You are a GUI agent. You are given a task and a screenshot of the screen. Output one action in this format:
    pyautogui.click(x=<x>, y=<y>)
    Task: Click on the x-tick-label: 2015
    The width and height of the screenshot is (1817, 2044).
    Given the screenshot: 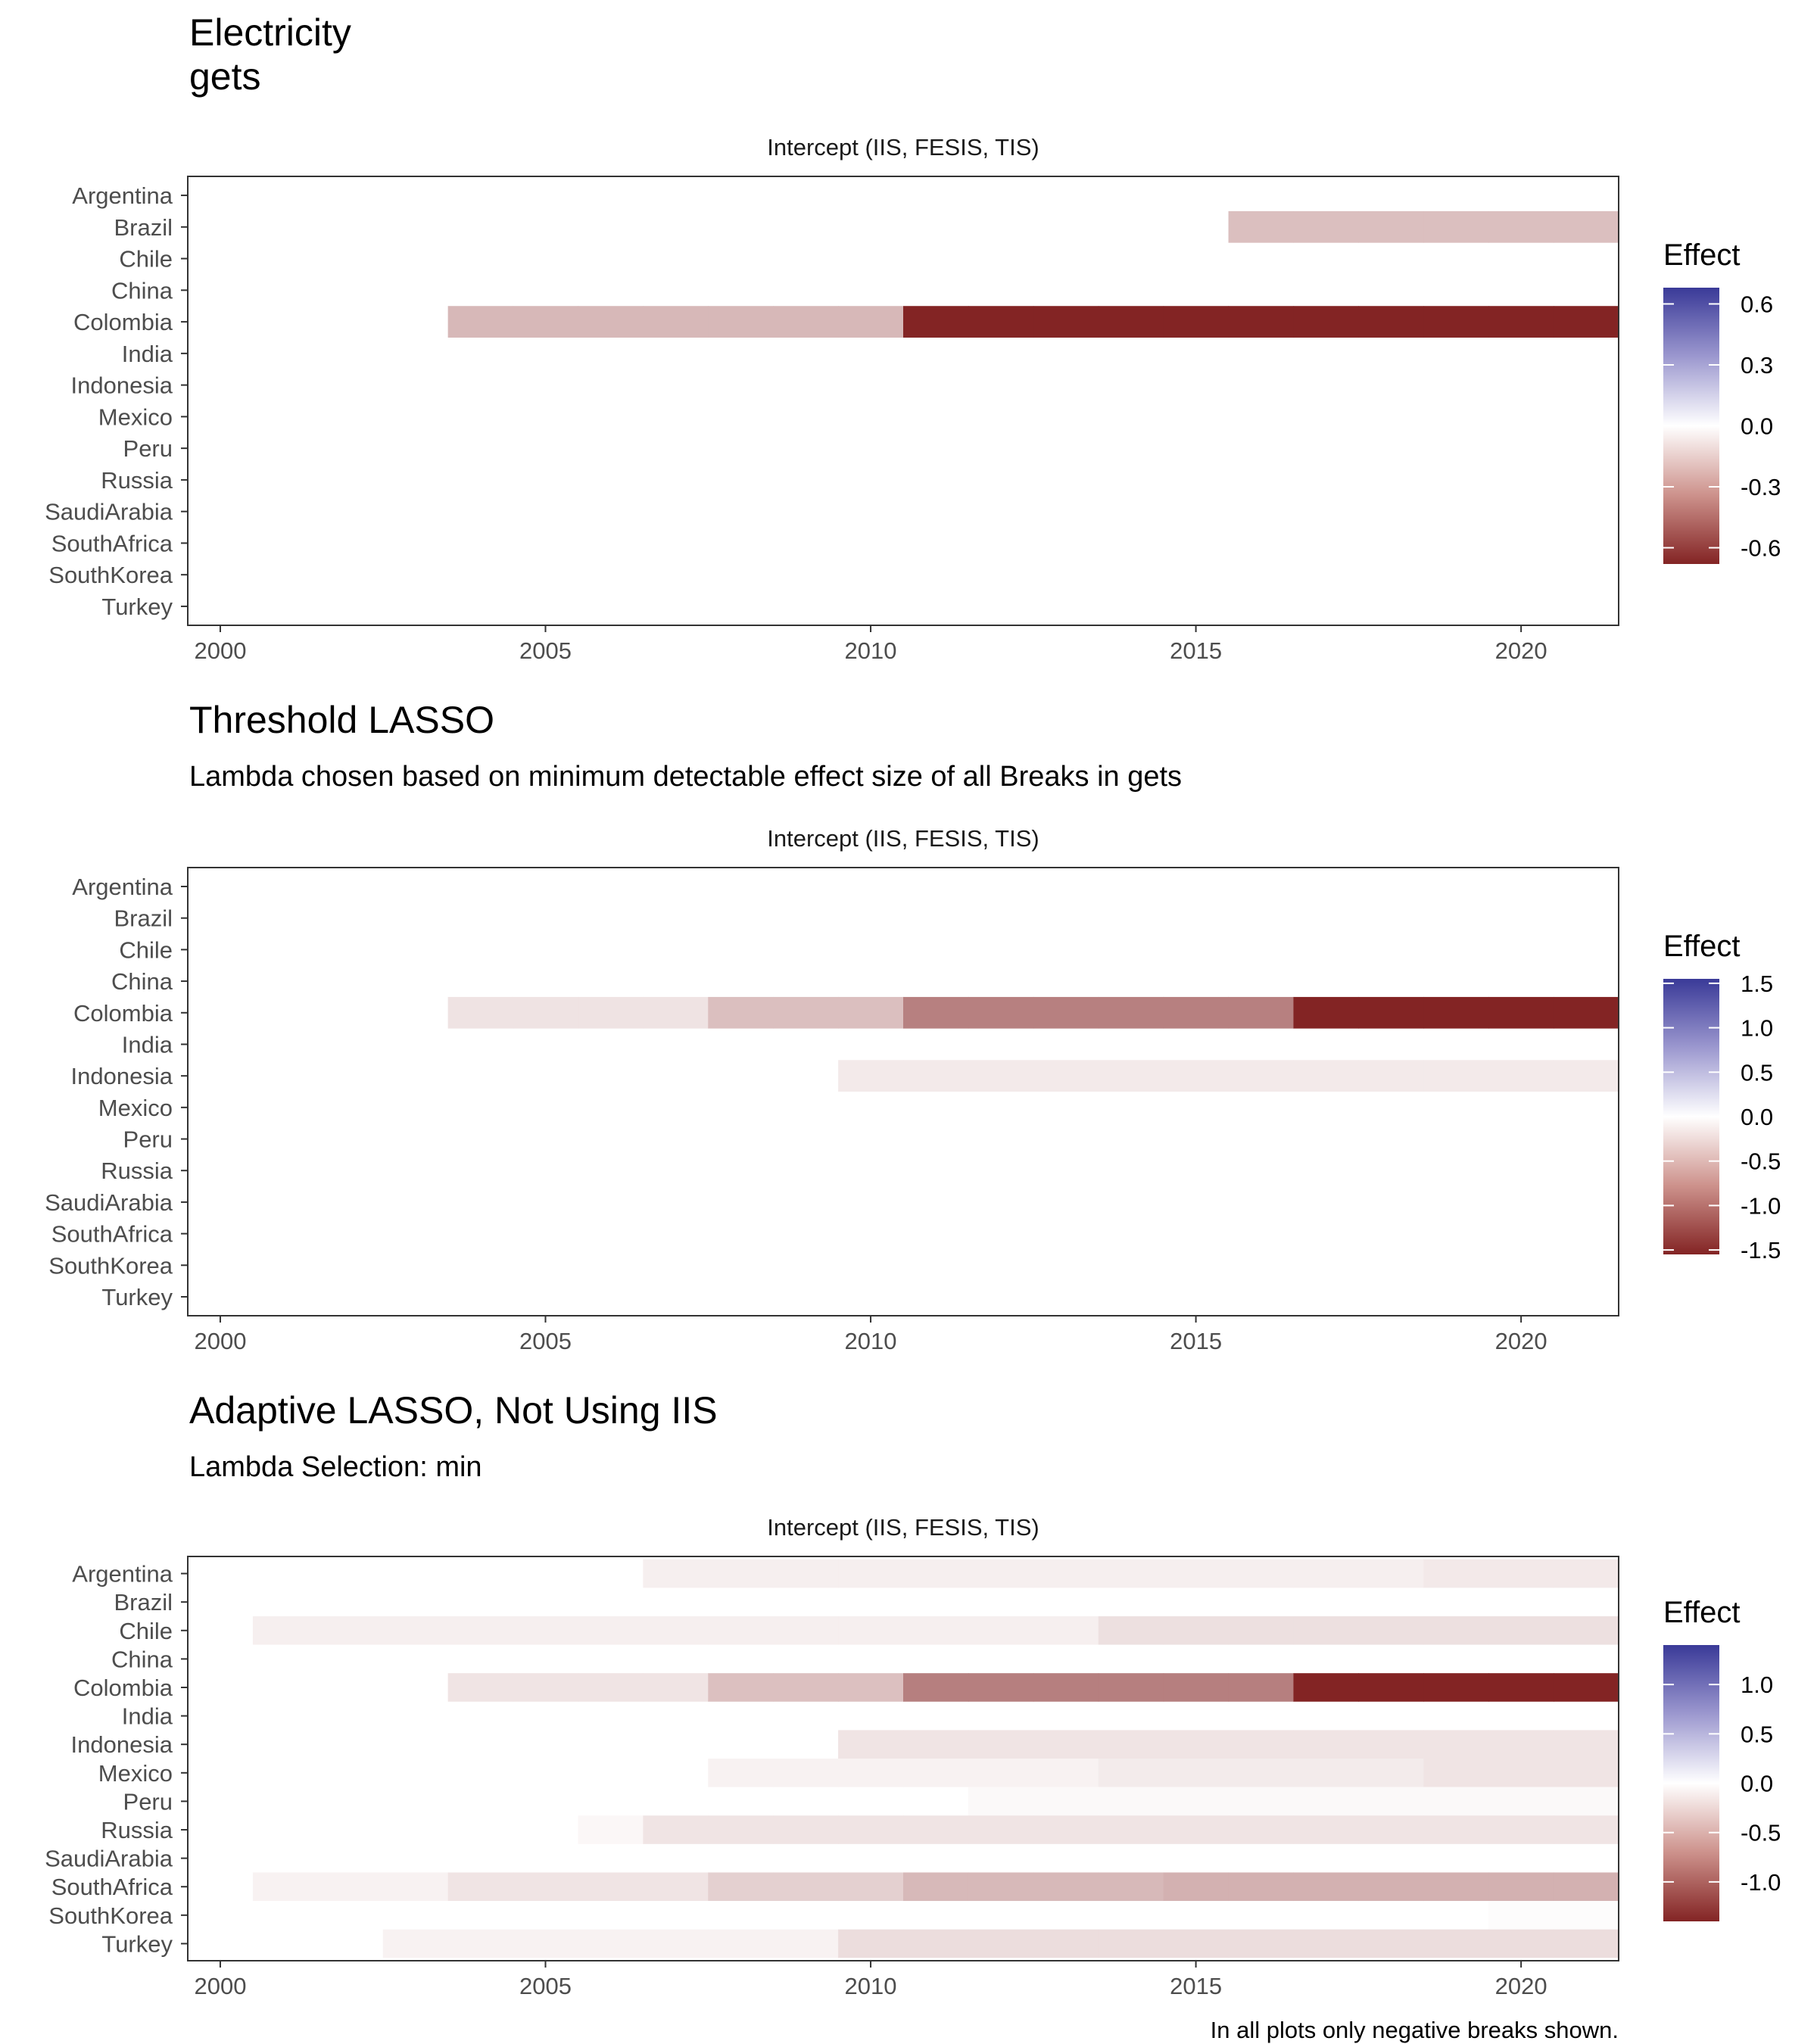 What is the action you would take?
    pyautogui.click(x=1196, y=1986)
    